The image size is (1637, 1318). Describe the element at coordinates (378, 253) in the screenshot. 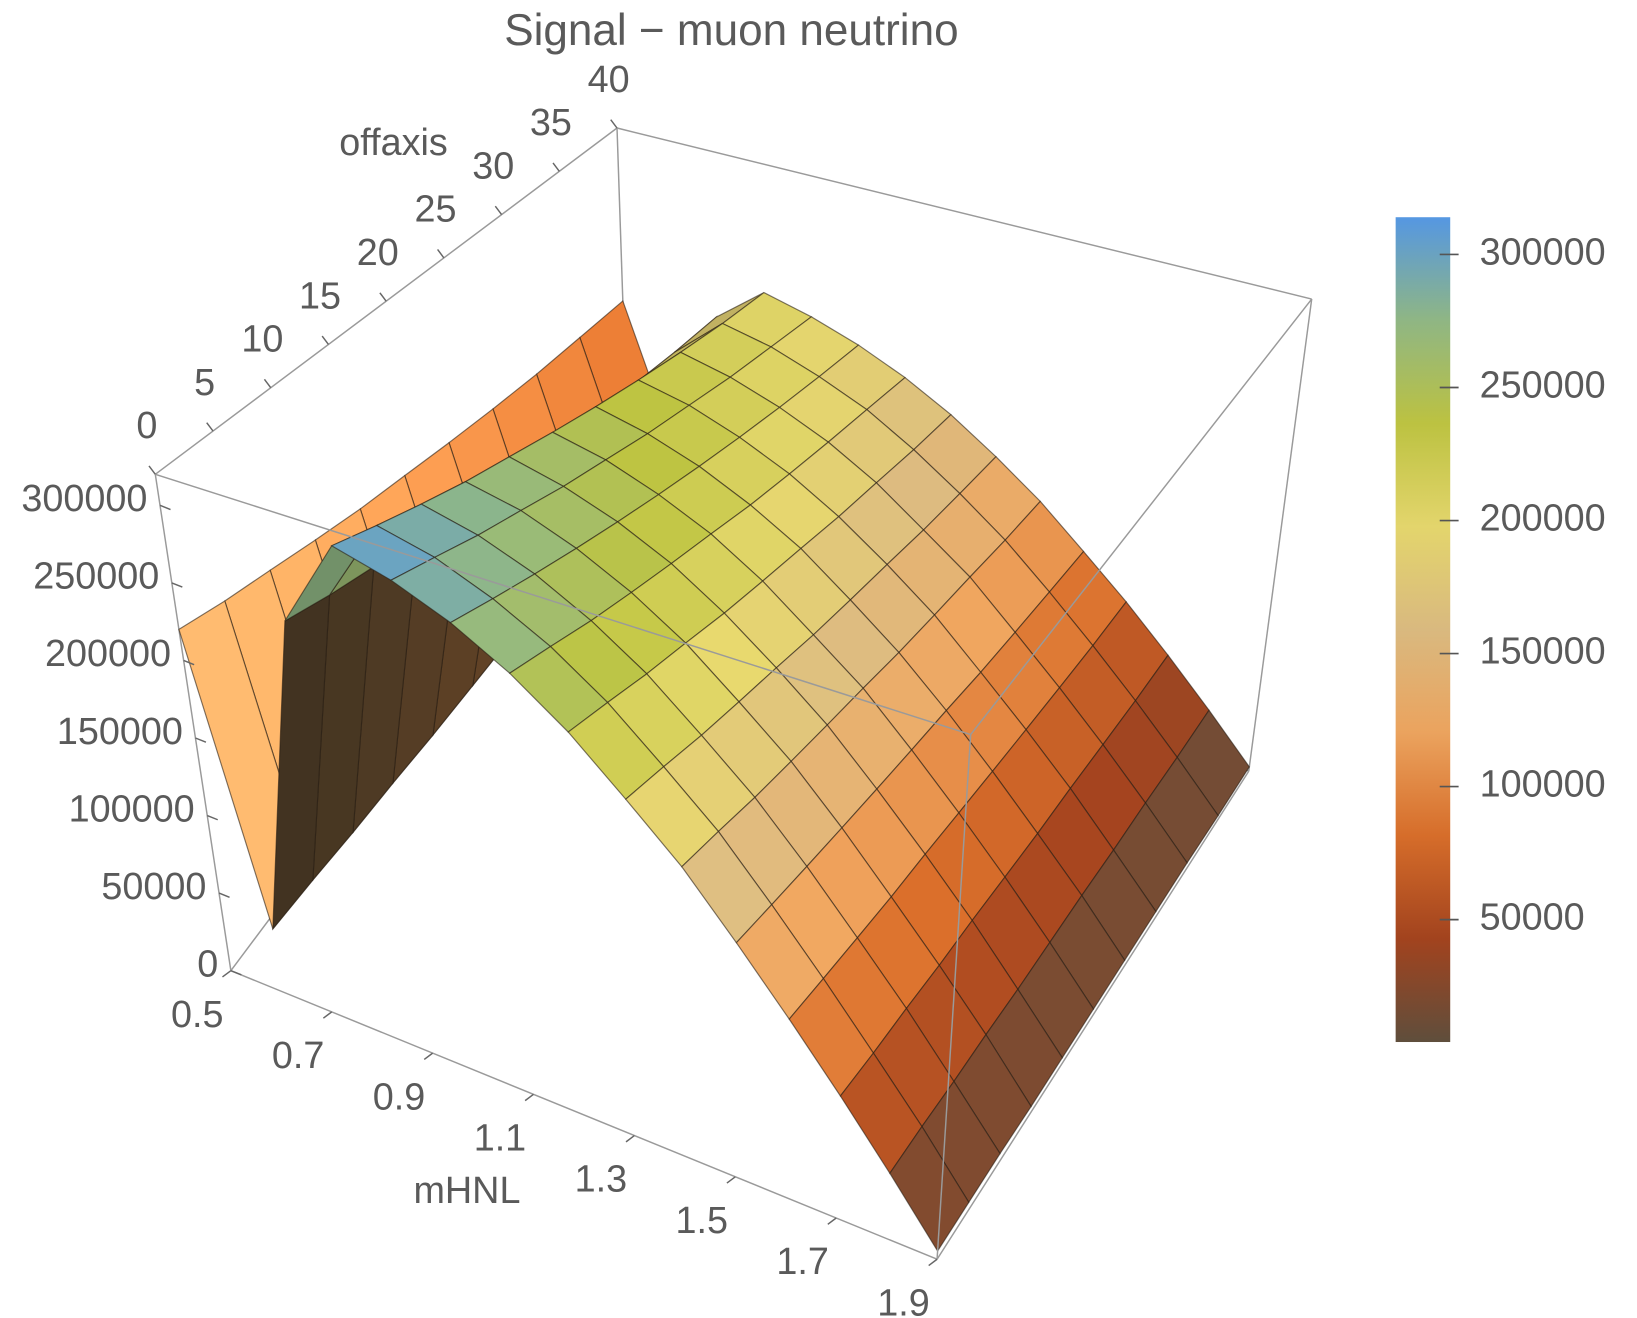

I see `y-tick-label: 20` at that location.